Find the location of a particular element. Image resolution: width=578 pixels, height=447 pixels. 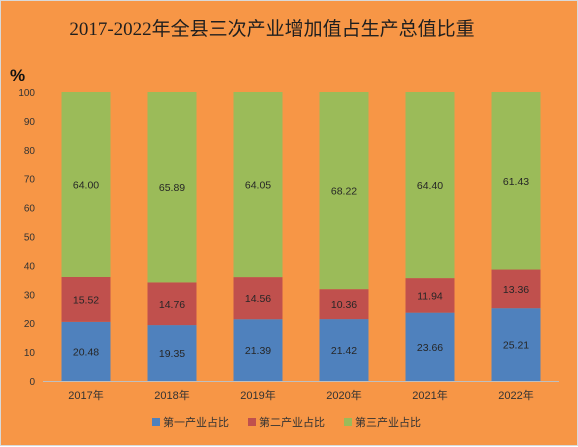

y-tick-label: 30 is located at coordinates (30, 295).